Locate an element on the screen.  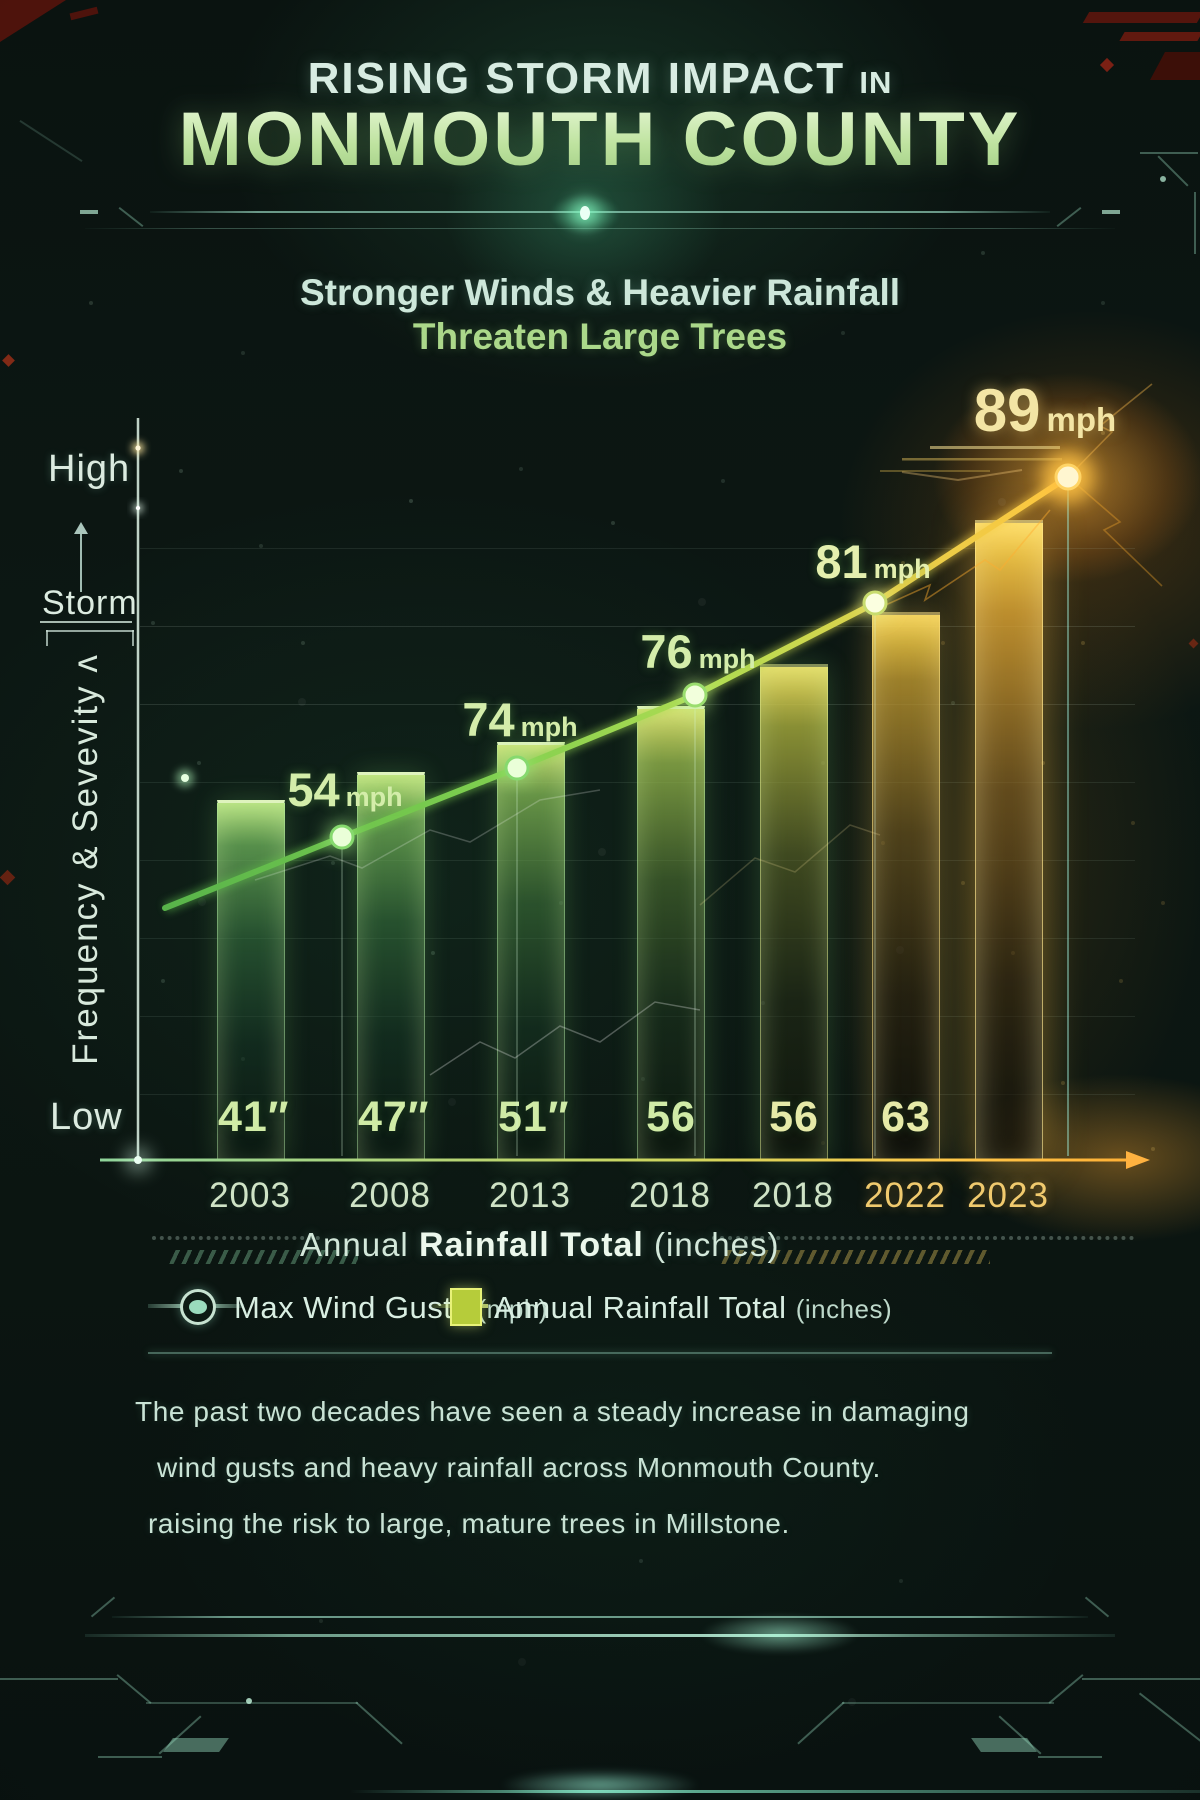
wind-gust-value: 76 is located at coordinates (666, 651).